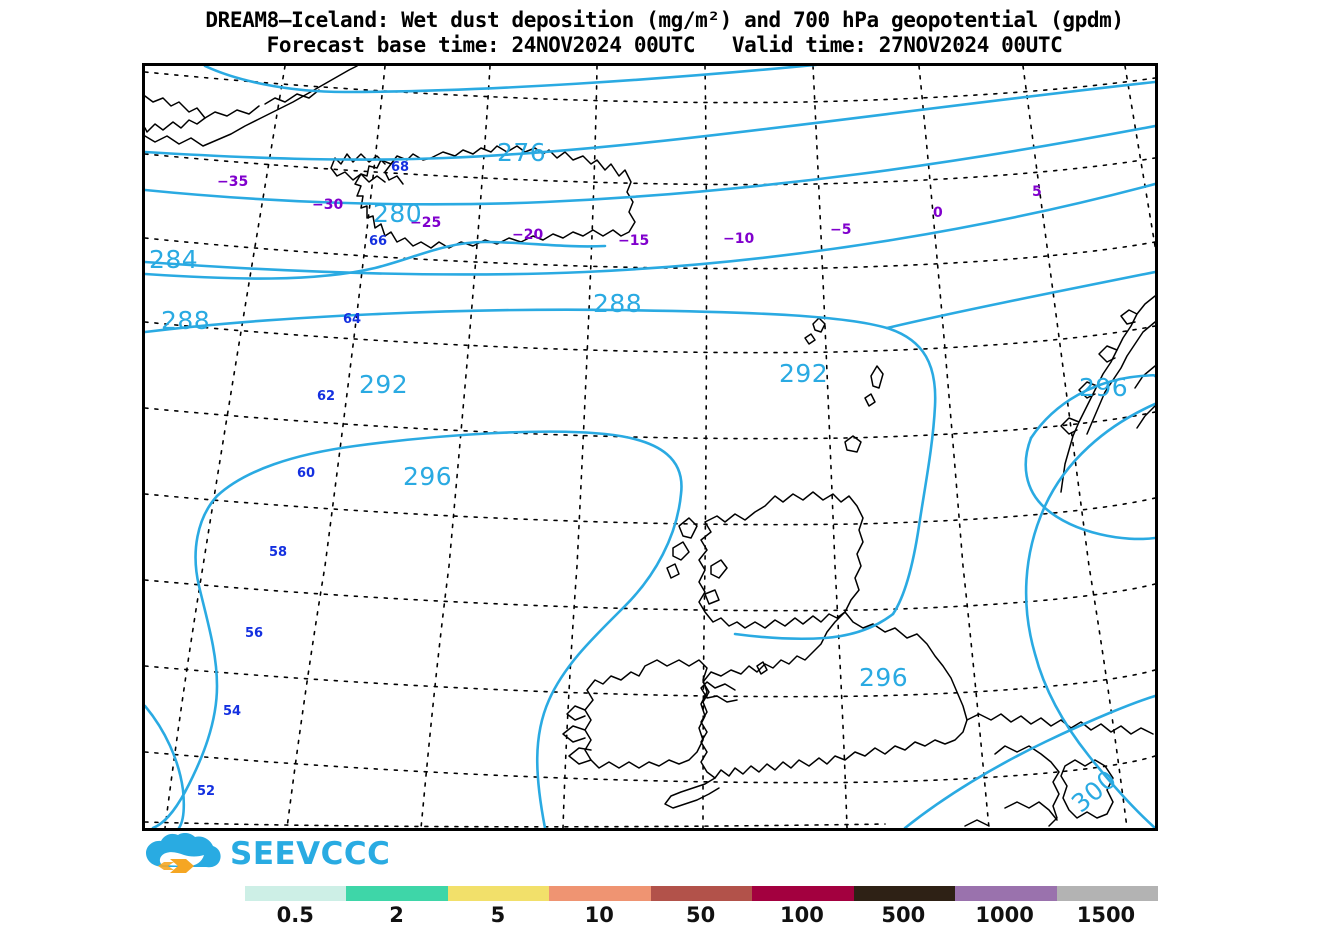  I want to click on logo-text: SEEVCCC, so click(310, 854).